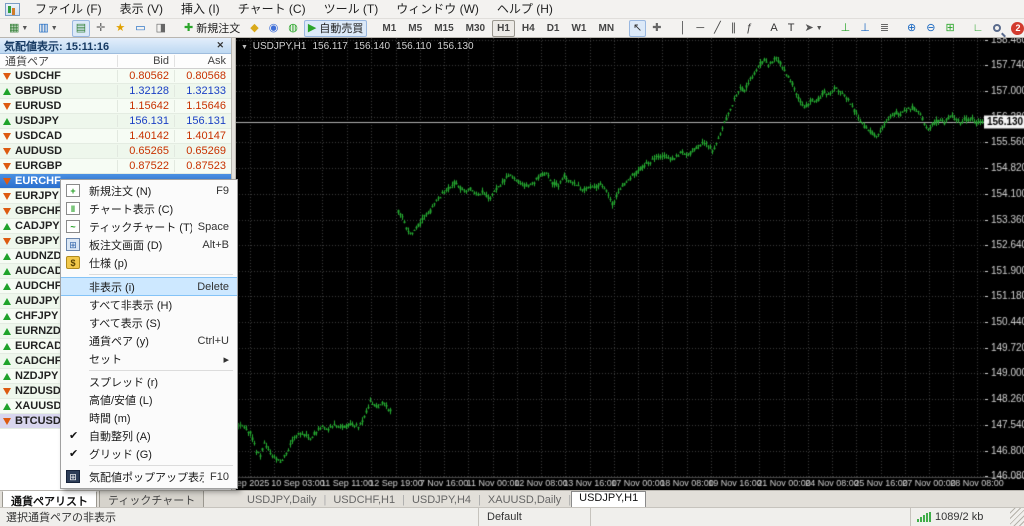 The image size is (1024, 526). I want to click on chart-shift-button: ∟, so click(978, 28).